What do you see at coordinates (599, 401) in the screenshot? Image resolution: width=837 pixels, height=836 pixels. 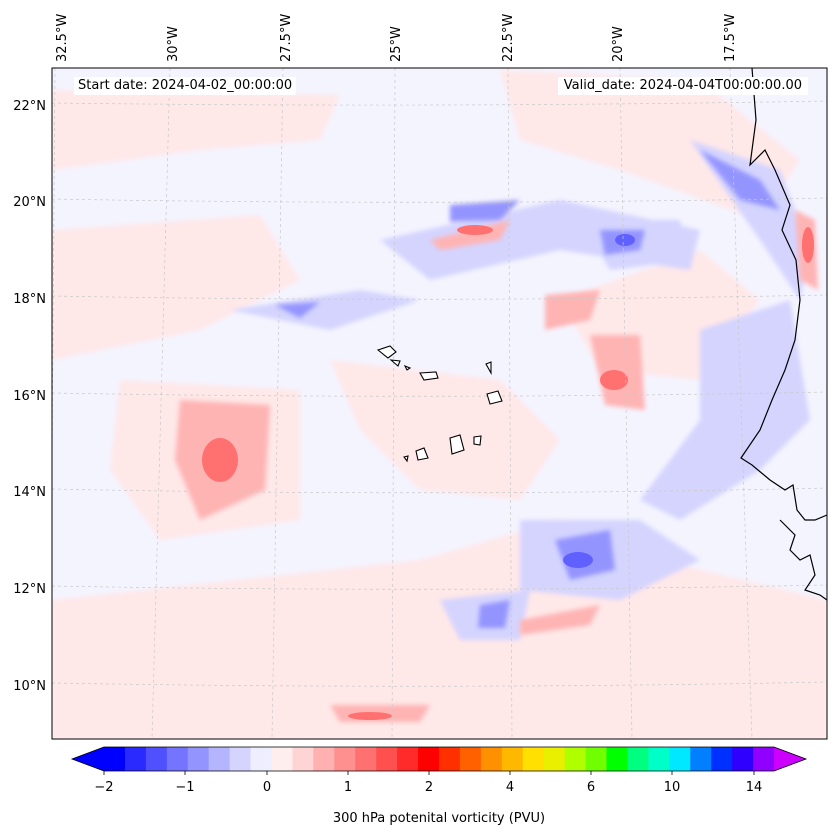 I see `pv-strong-negative-cores` at bounding box center [599, 401].